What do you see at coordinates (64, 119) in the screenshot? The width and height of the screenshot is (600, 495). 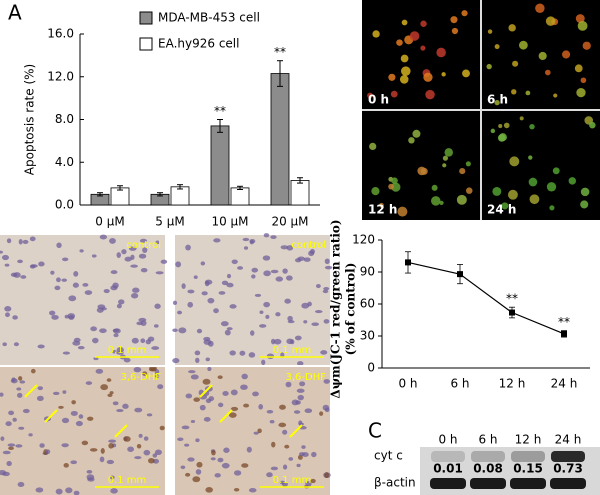 I see `y-tick-label: 8.0` at bounding box center [64, 119].